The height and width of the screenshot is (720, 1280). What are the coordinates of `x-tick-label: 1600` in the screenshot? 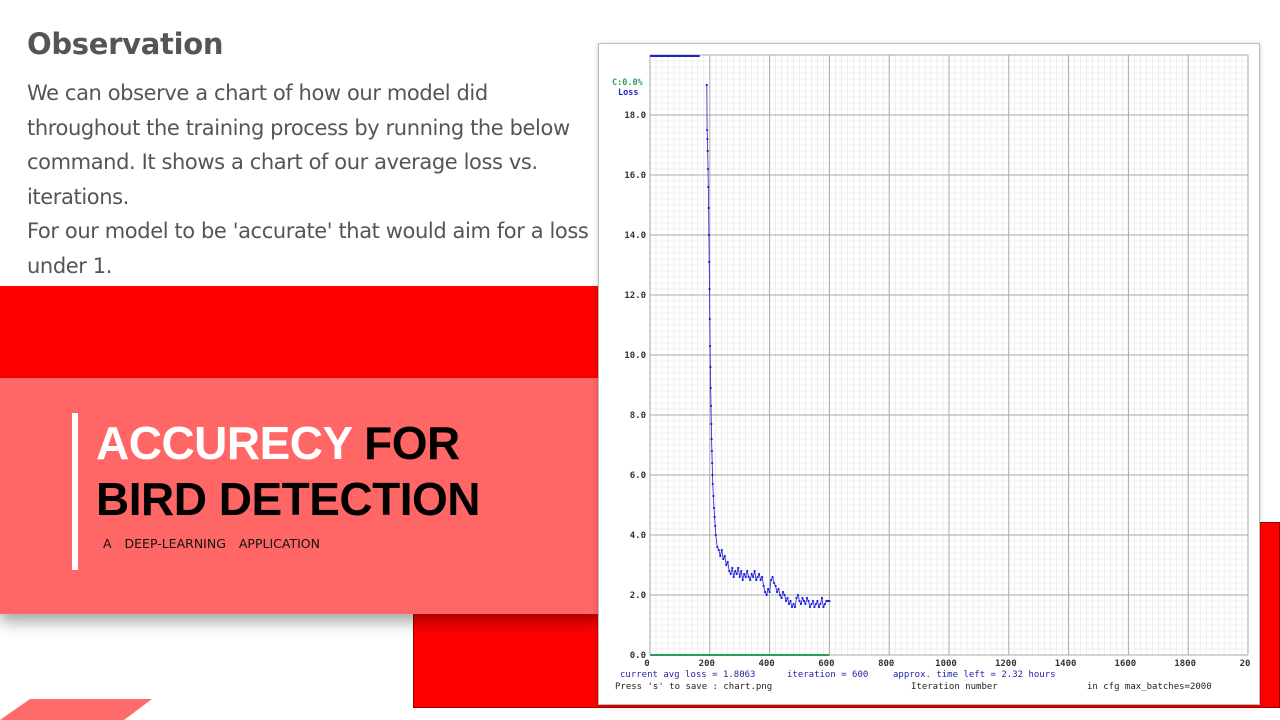 It's located at (1126, 664).